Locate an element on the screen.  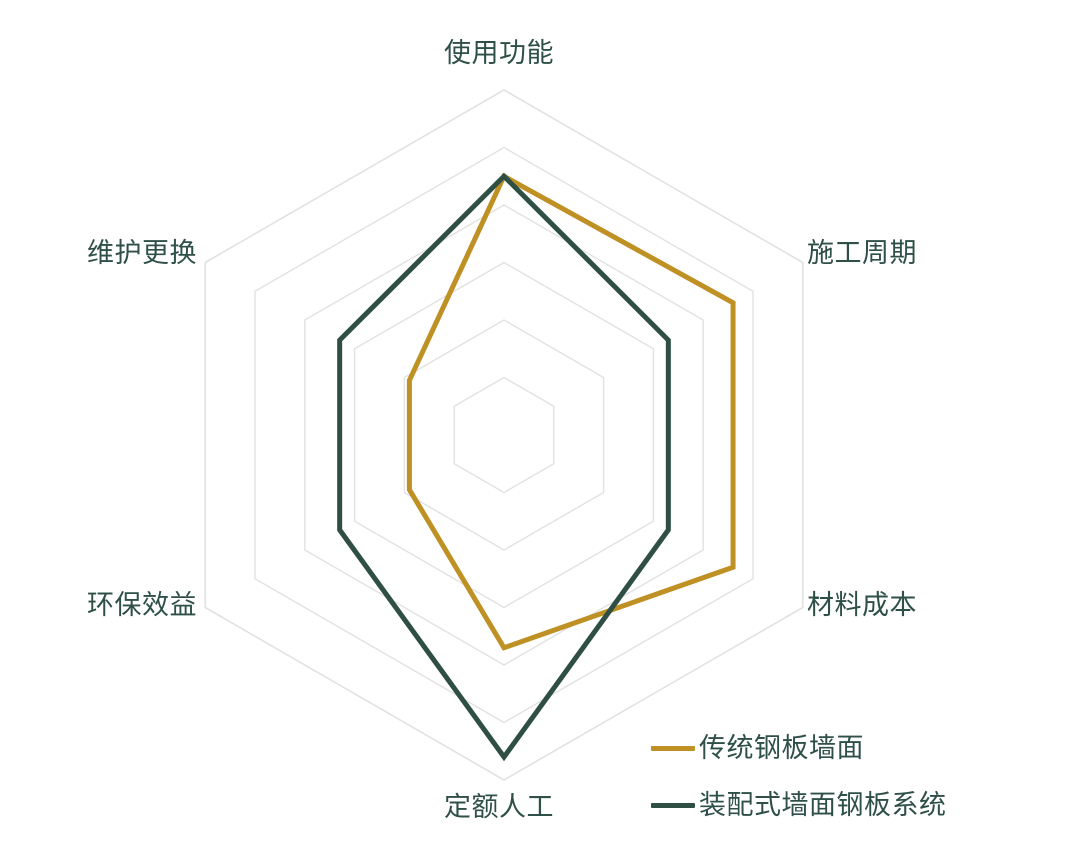
legend-item-traditional: 传统钢板墙面 is located at coordinates (799, 748).